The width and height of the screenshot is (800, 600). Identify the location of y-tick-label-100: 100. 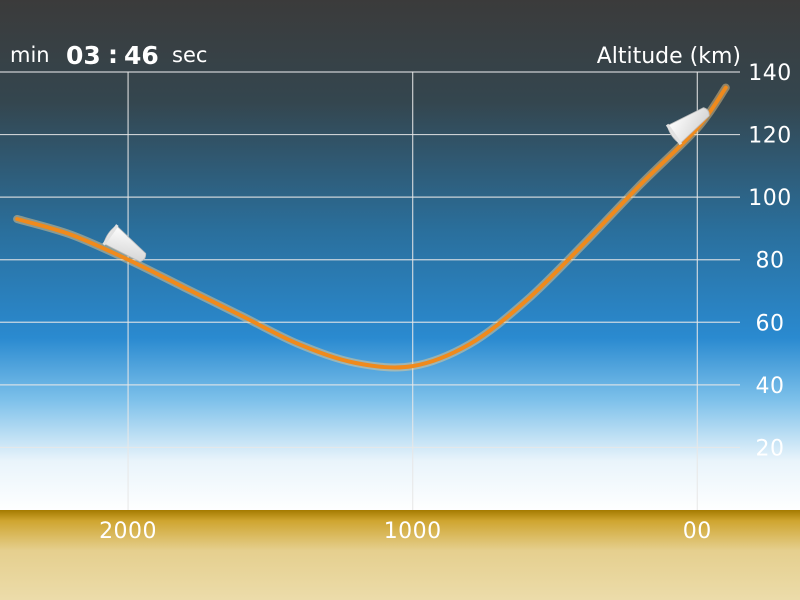
(770, 198).